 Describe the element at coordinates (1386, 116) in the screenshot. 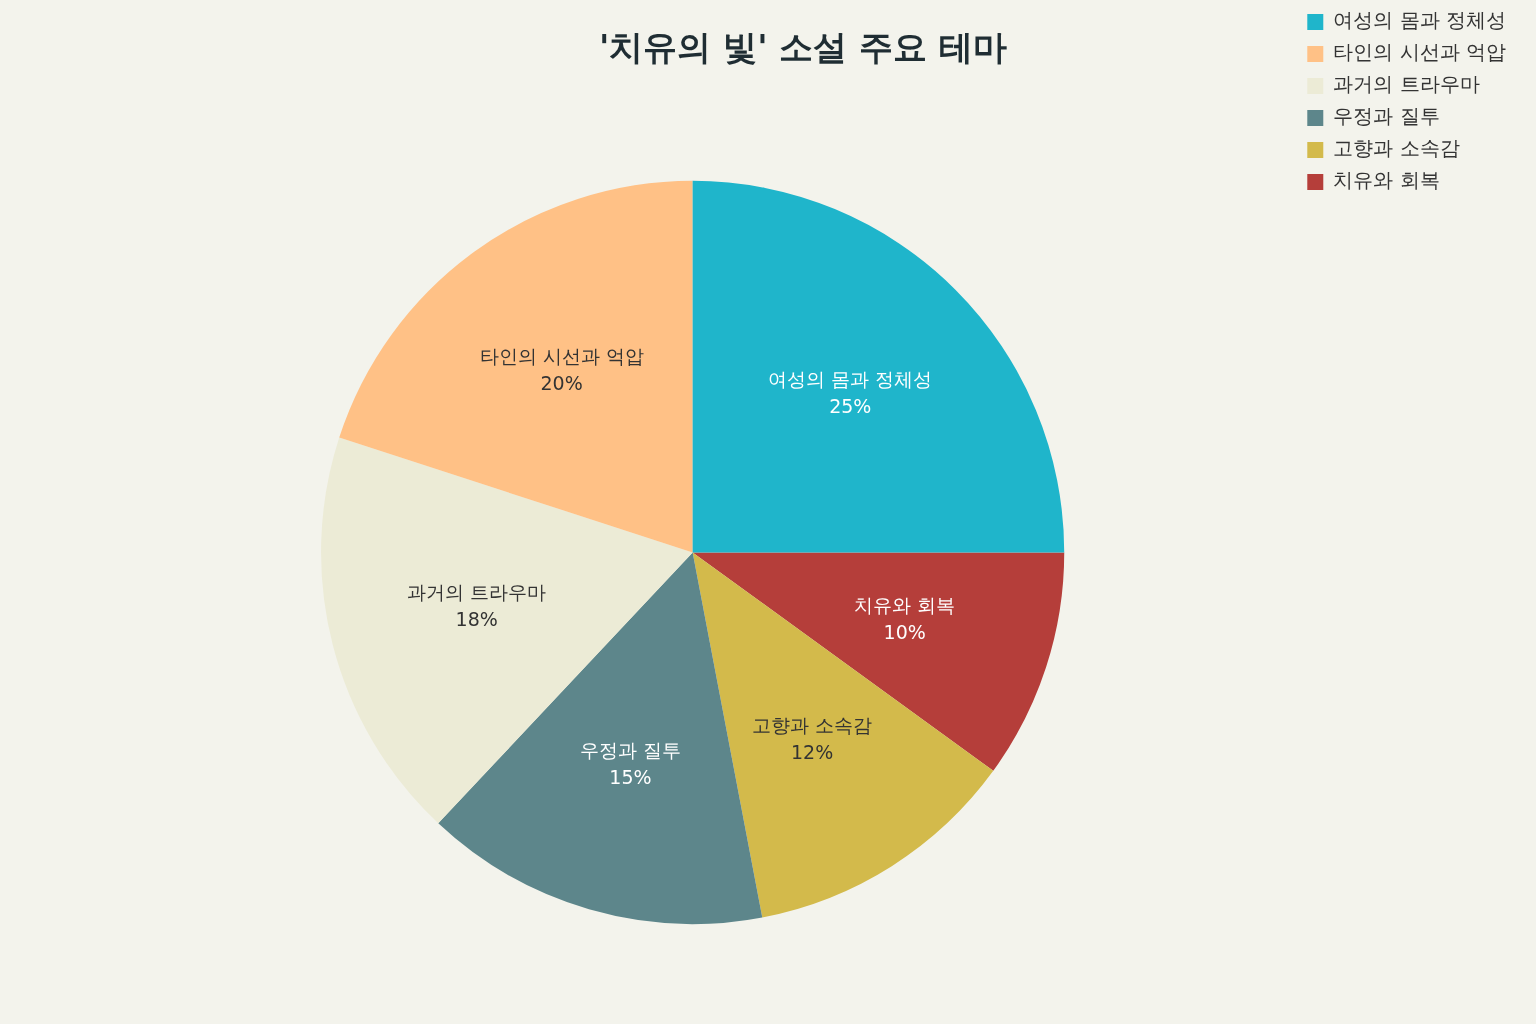

I see `legend-label: 우정과 질투` at that location.